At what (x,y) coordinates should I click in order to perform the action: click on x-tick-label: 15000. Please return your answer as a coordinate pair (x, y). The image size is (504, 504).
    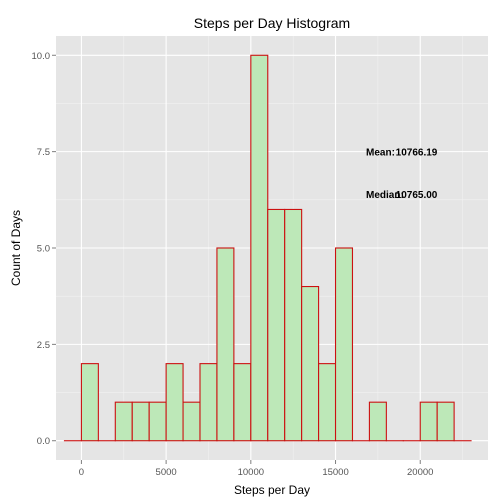
    Looking at the image, I should click on (335, 472).